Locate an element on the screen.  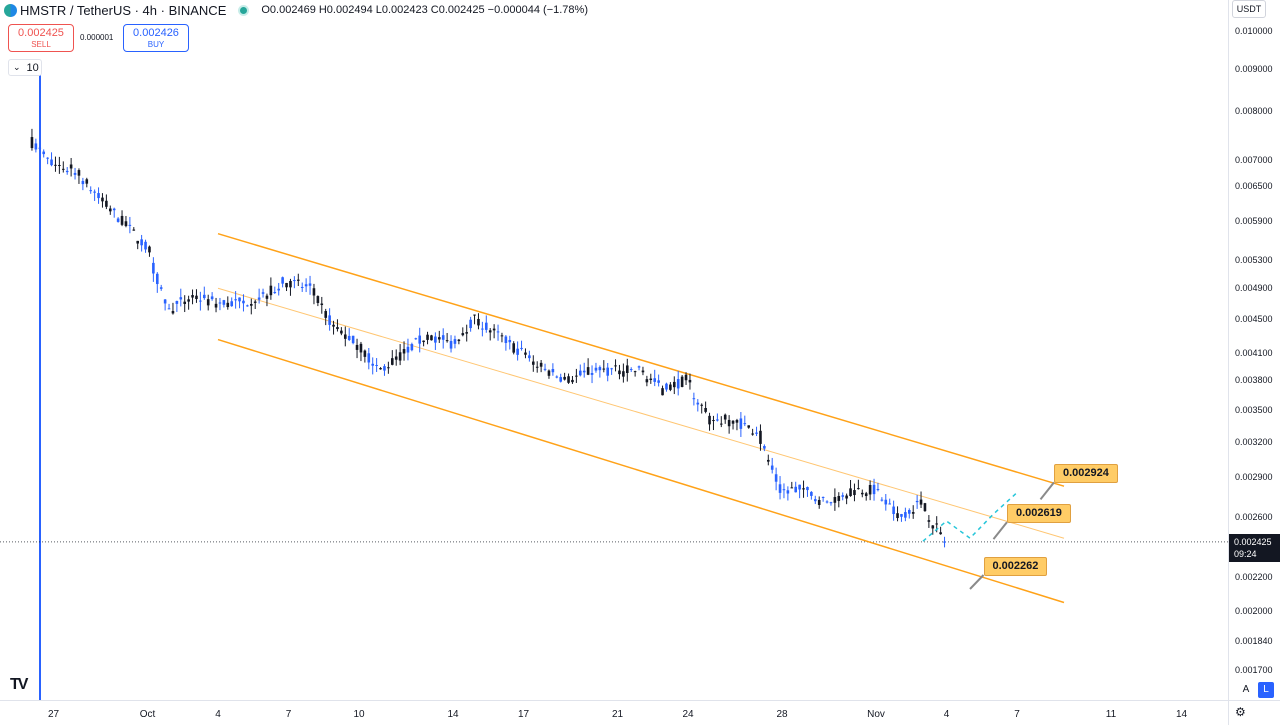
current-price-value: 0.002425 is located at coordinates (1253, 541).